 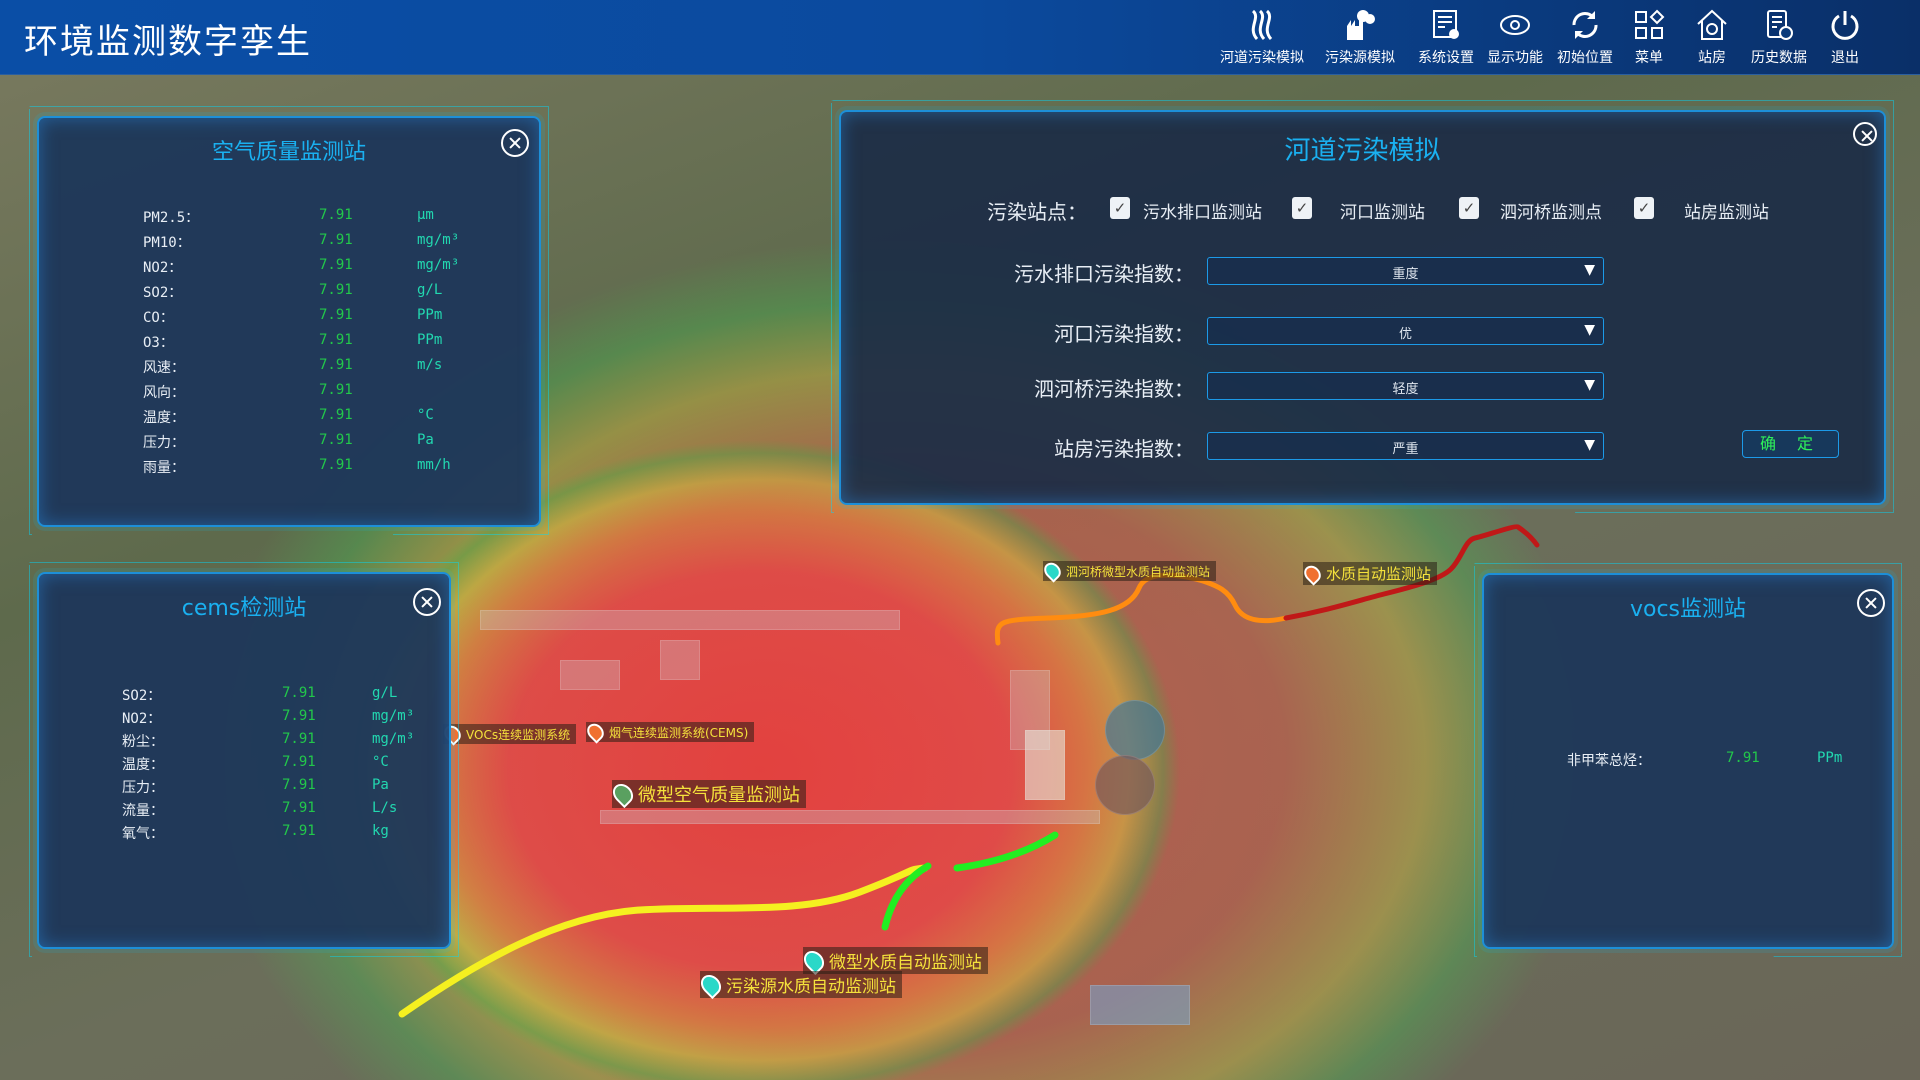 What do you see at coordinates (799, 984) in the screenshot?
I see `map-marker: 污染源水质自动监测站` at bounding box center [799, 984].